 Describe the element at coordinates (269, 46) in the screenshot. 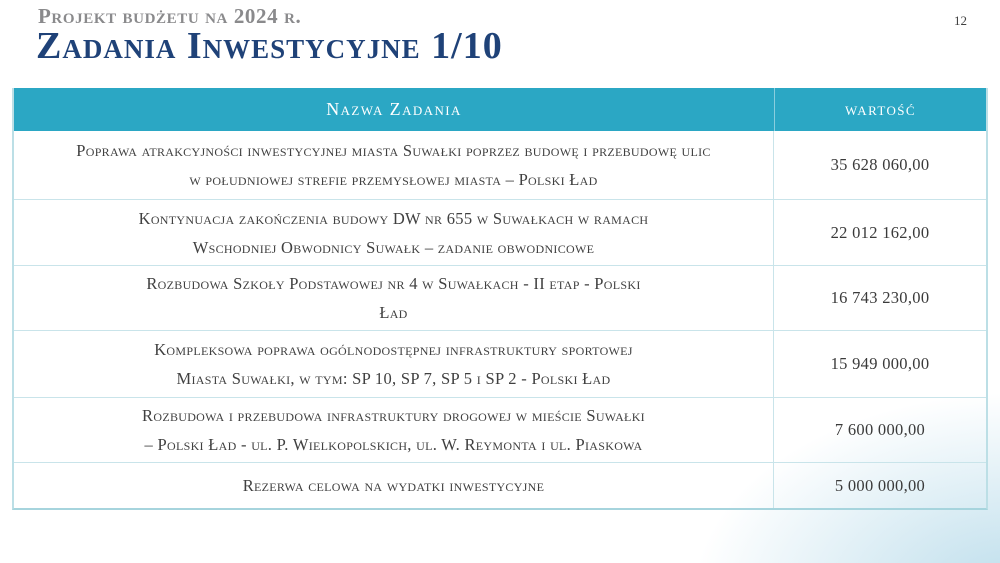

I see `page-title: Zadania Inwestycyjne 1/10` at that location.